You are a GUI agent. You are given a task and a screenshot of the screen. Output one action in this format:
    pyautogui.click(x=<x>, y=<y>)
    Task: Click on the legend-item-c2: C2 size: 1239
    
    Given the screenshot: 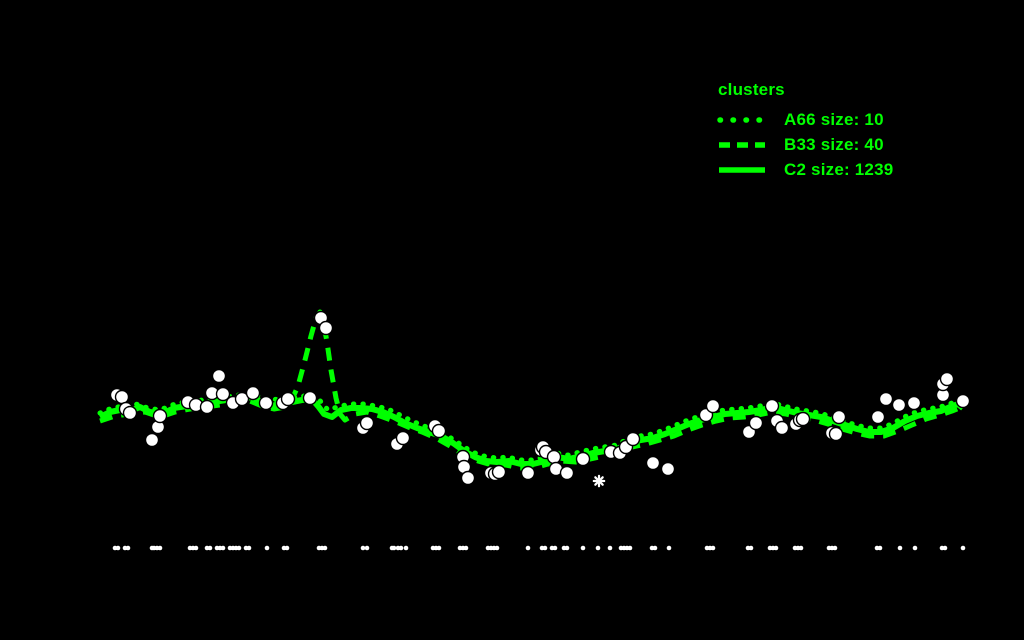 What is the action you would take?
    pyautogui.click(x=804, y=169)
    